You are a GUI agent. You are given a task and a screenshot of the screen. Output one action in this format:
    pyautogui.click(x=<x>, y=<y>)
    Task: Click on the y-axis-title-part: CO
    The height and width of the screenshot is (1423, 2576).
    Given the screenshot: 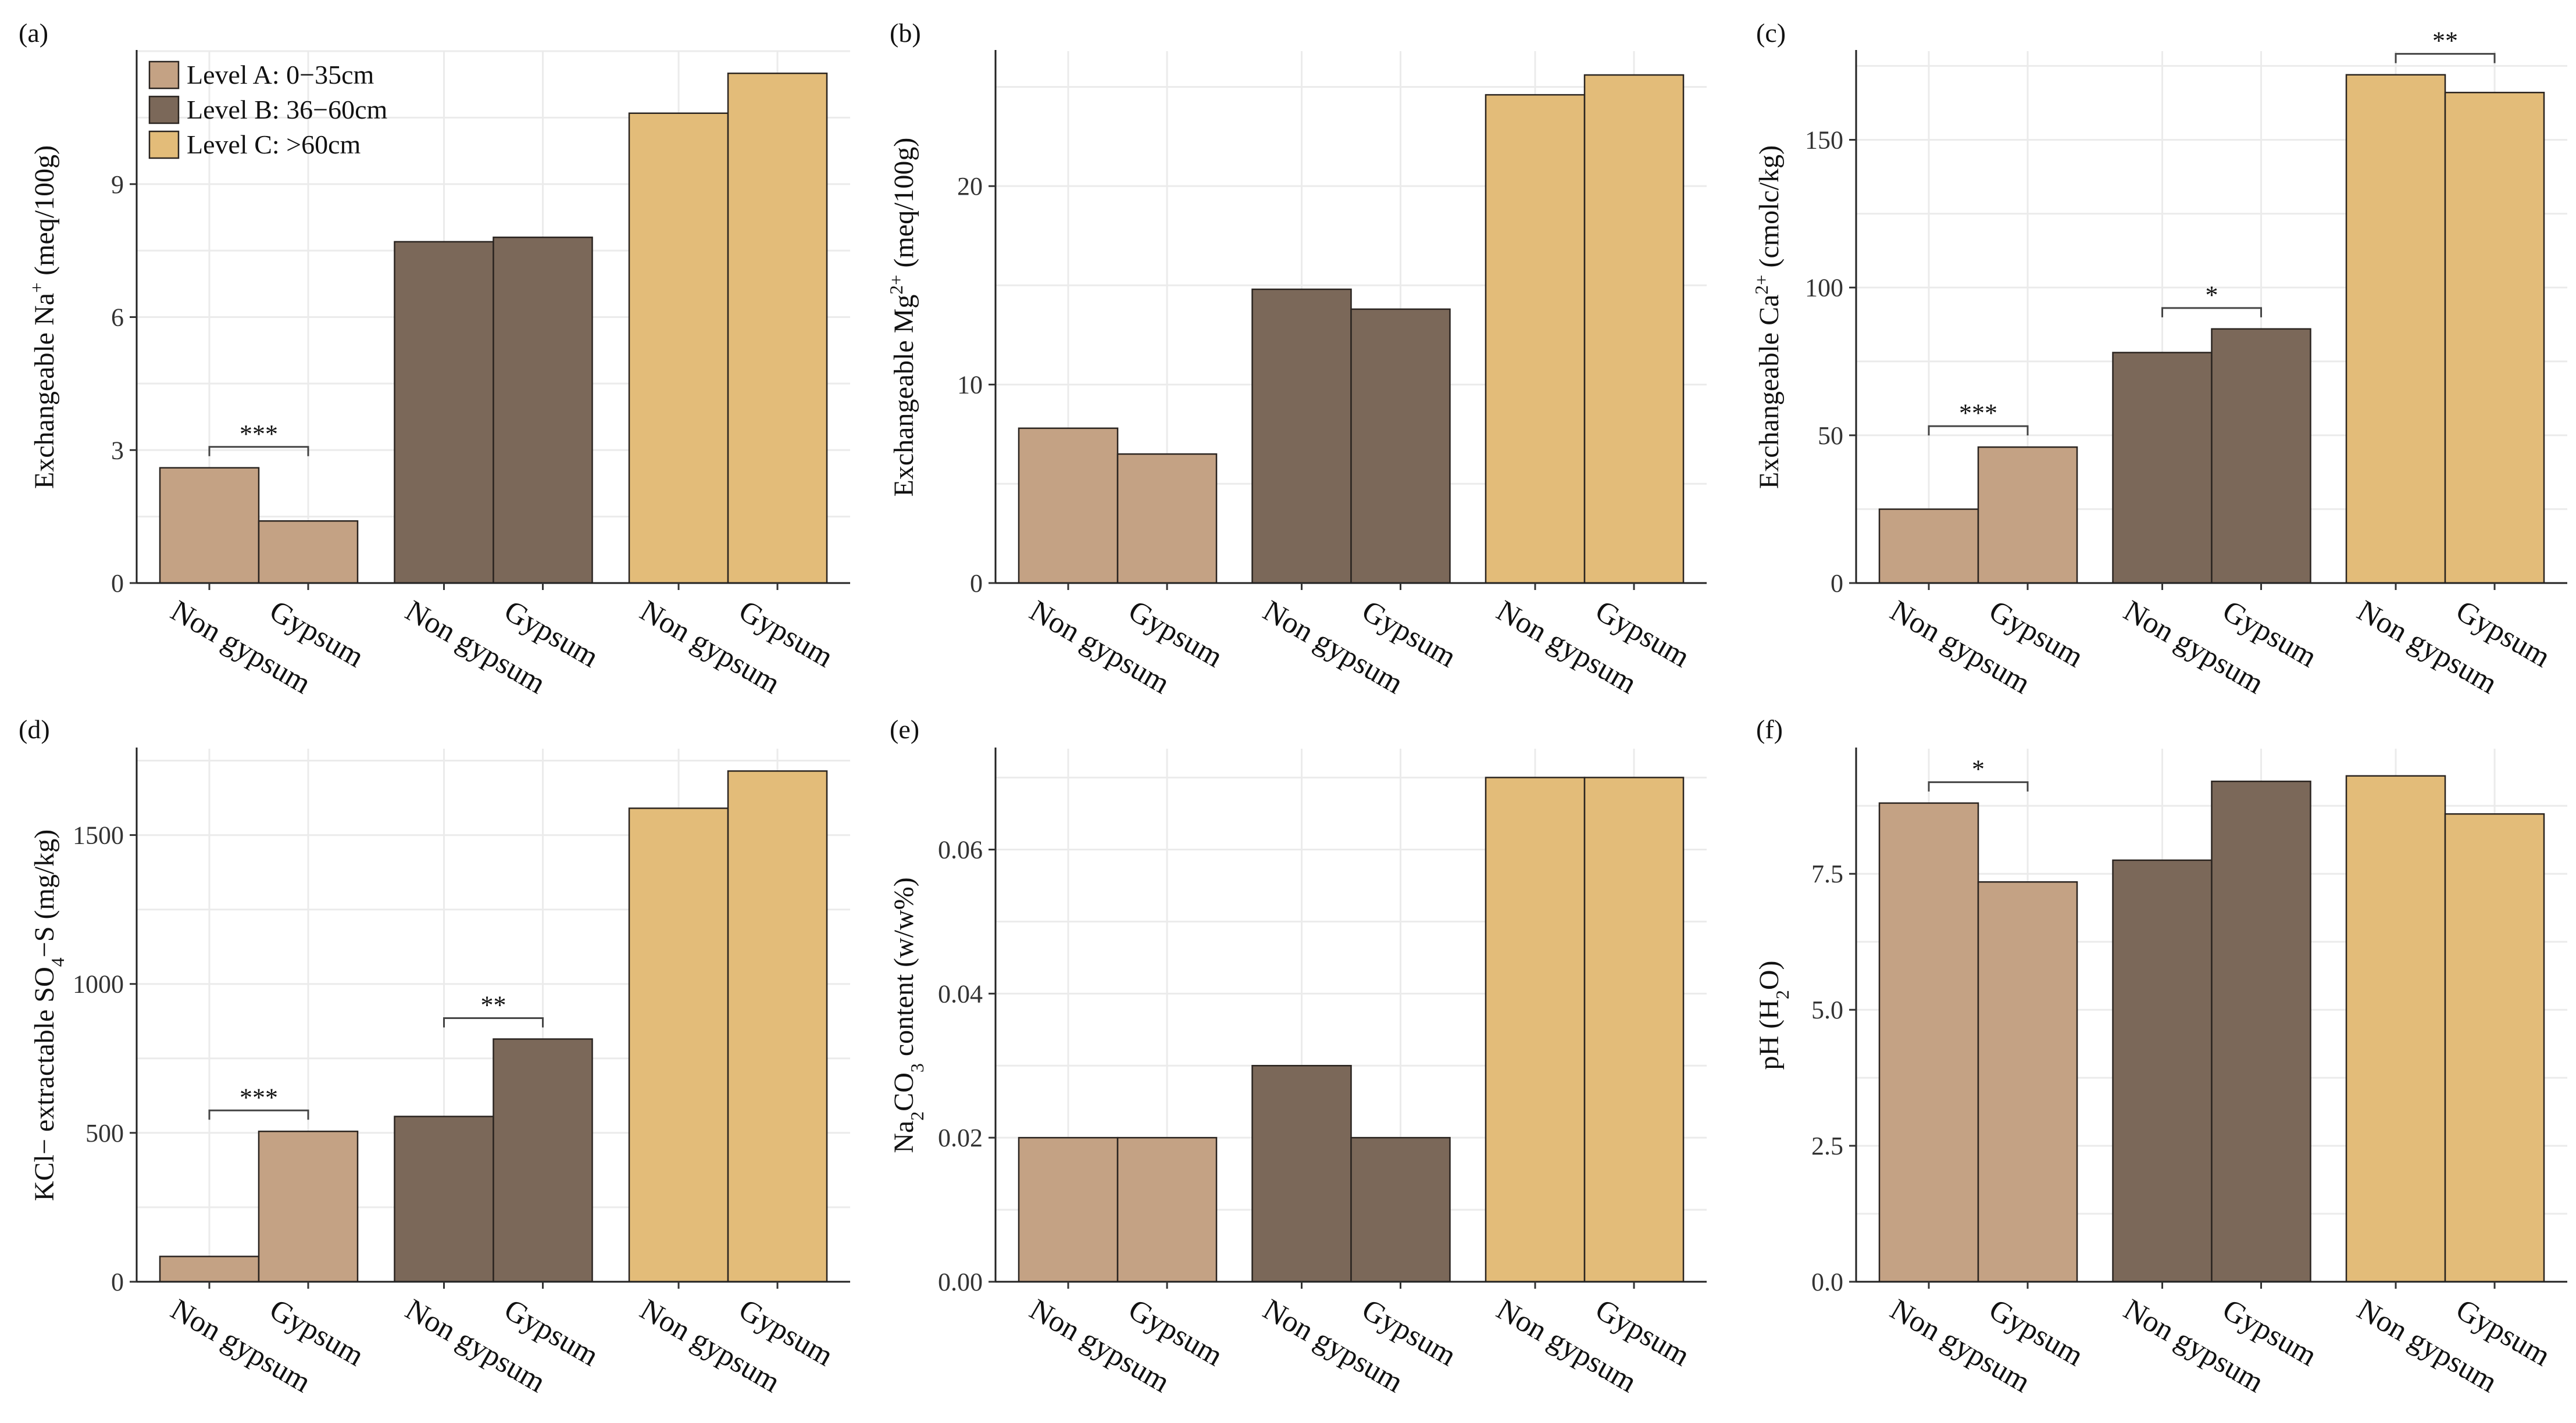 What is the action you would take?
    pyautogui.click(x=904, y=1092)
    